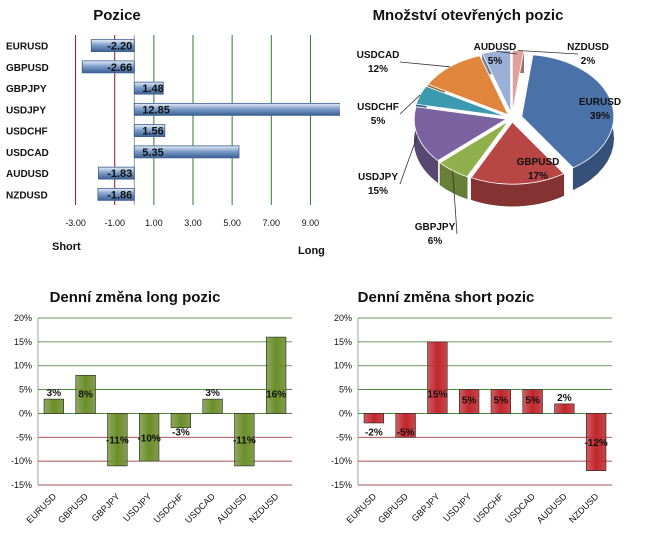 The height and width of the screenshot is (546, 651). What do you see at coordinates (23, 366) in the screenshot?
I see `y-tick-label: 10%` at bounding box center [23, 366].